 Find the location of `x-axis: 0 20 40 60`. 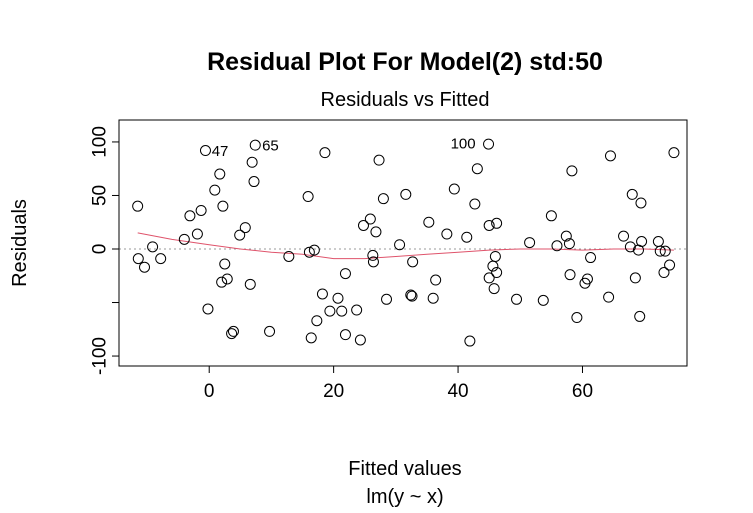

x-axis: 0 20 40 60 is located at coordinates (398, 383).